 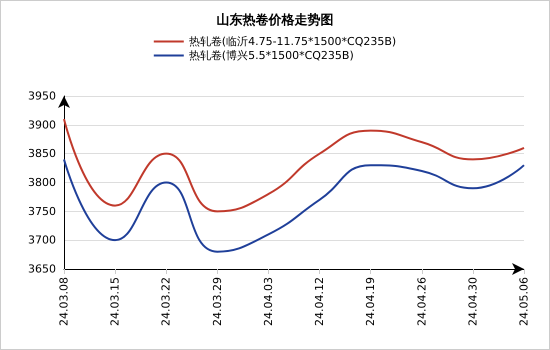 What do you see at coordinates (271, 55) in the screenshot?
I see `legend-label: 热轧卷(博兴5.5*1500*CQ235B)` at bounding box center [271, 55].